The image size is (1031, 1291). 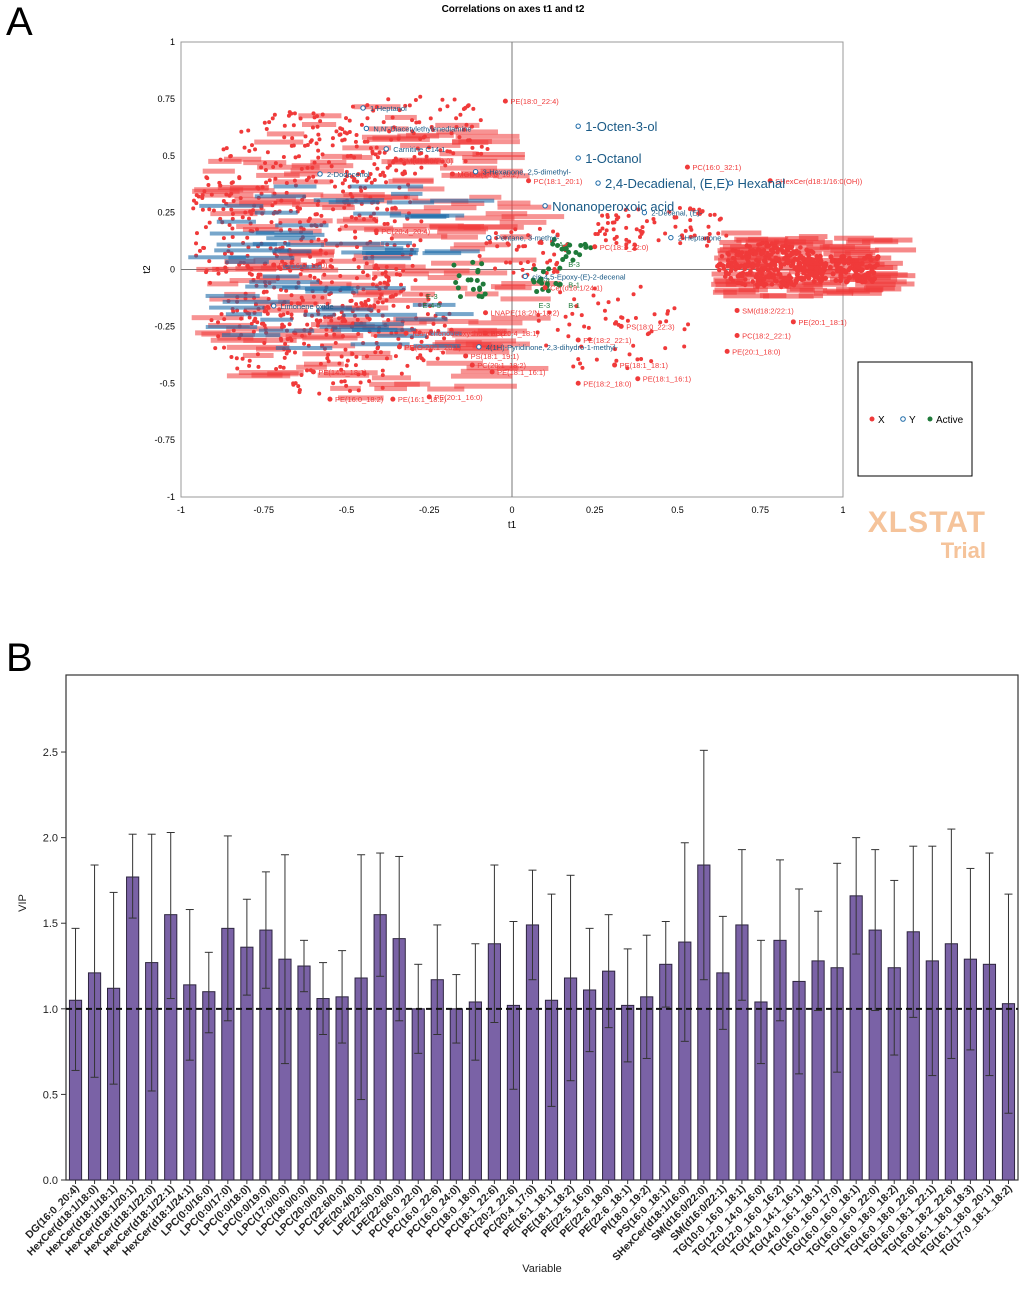 I want to click on vip-bar, so click(x=304, y=1073).